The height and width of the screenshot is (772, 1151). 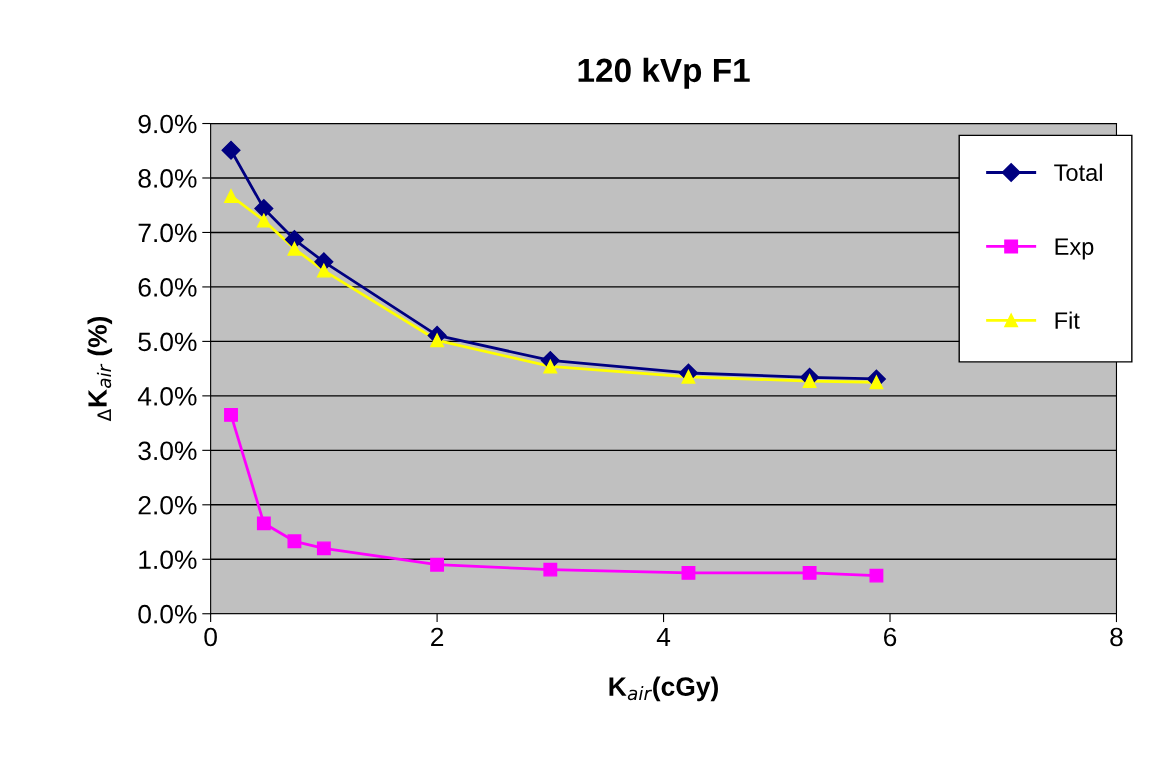 What do you see at coordinates (664, 73) in the screenshot?
I see `chart-title: 120 kVp F1` at bounding box center [664, 73].